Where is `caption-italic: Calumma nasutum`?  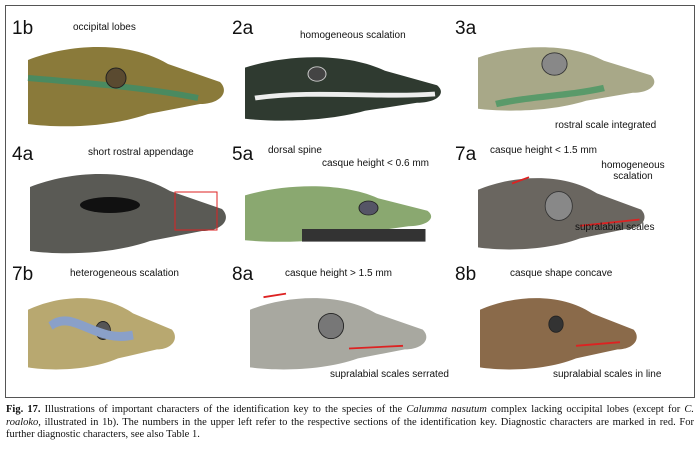
caption-italic: Calumma nasutum is located at coordinates (446, 409).